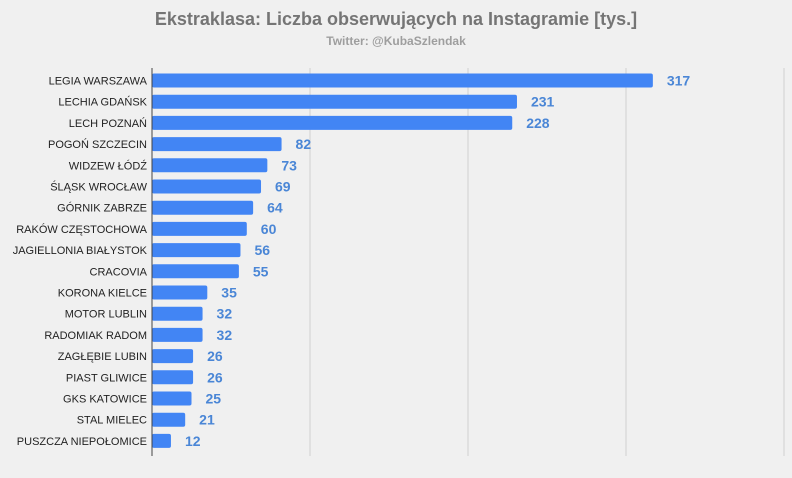 The height and width of the screenshot is (478, 792). What do you see at coordinates (289, 165) in the screenshot?
I see `value-label: 73` at bounding box center [289, 165].